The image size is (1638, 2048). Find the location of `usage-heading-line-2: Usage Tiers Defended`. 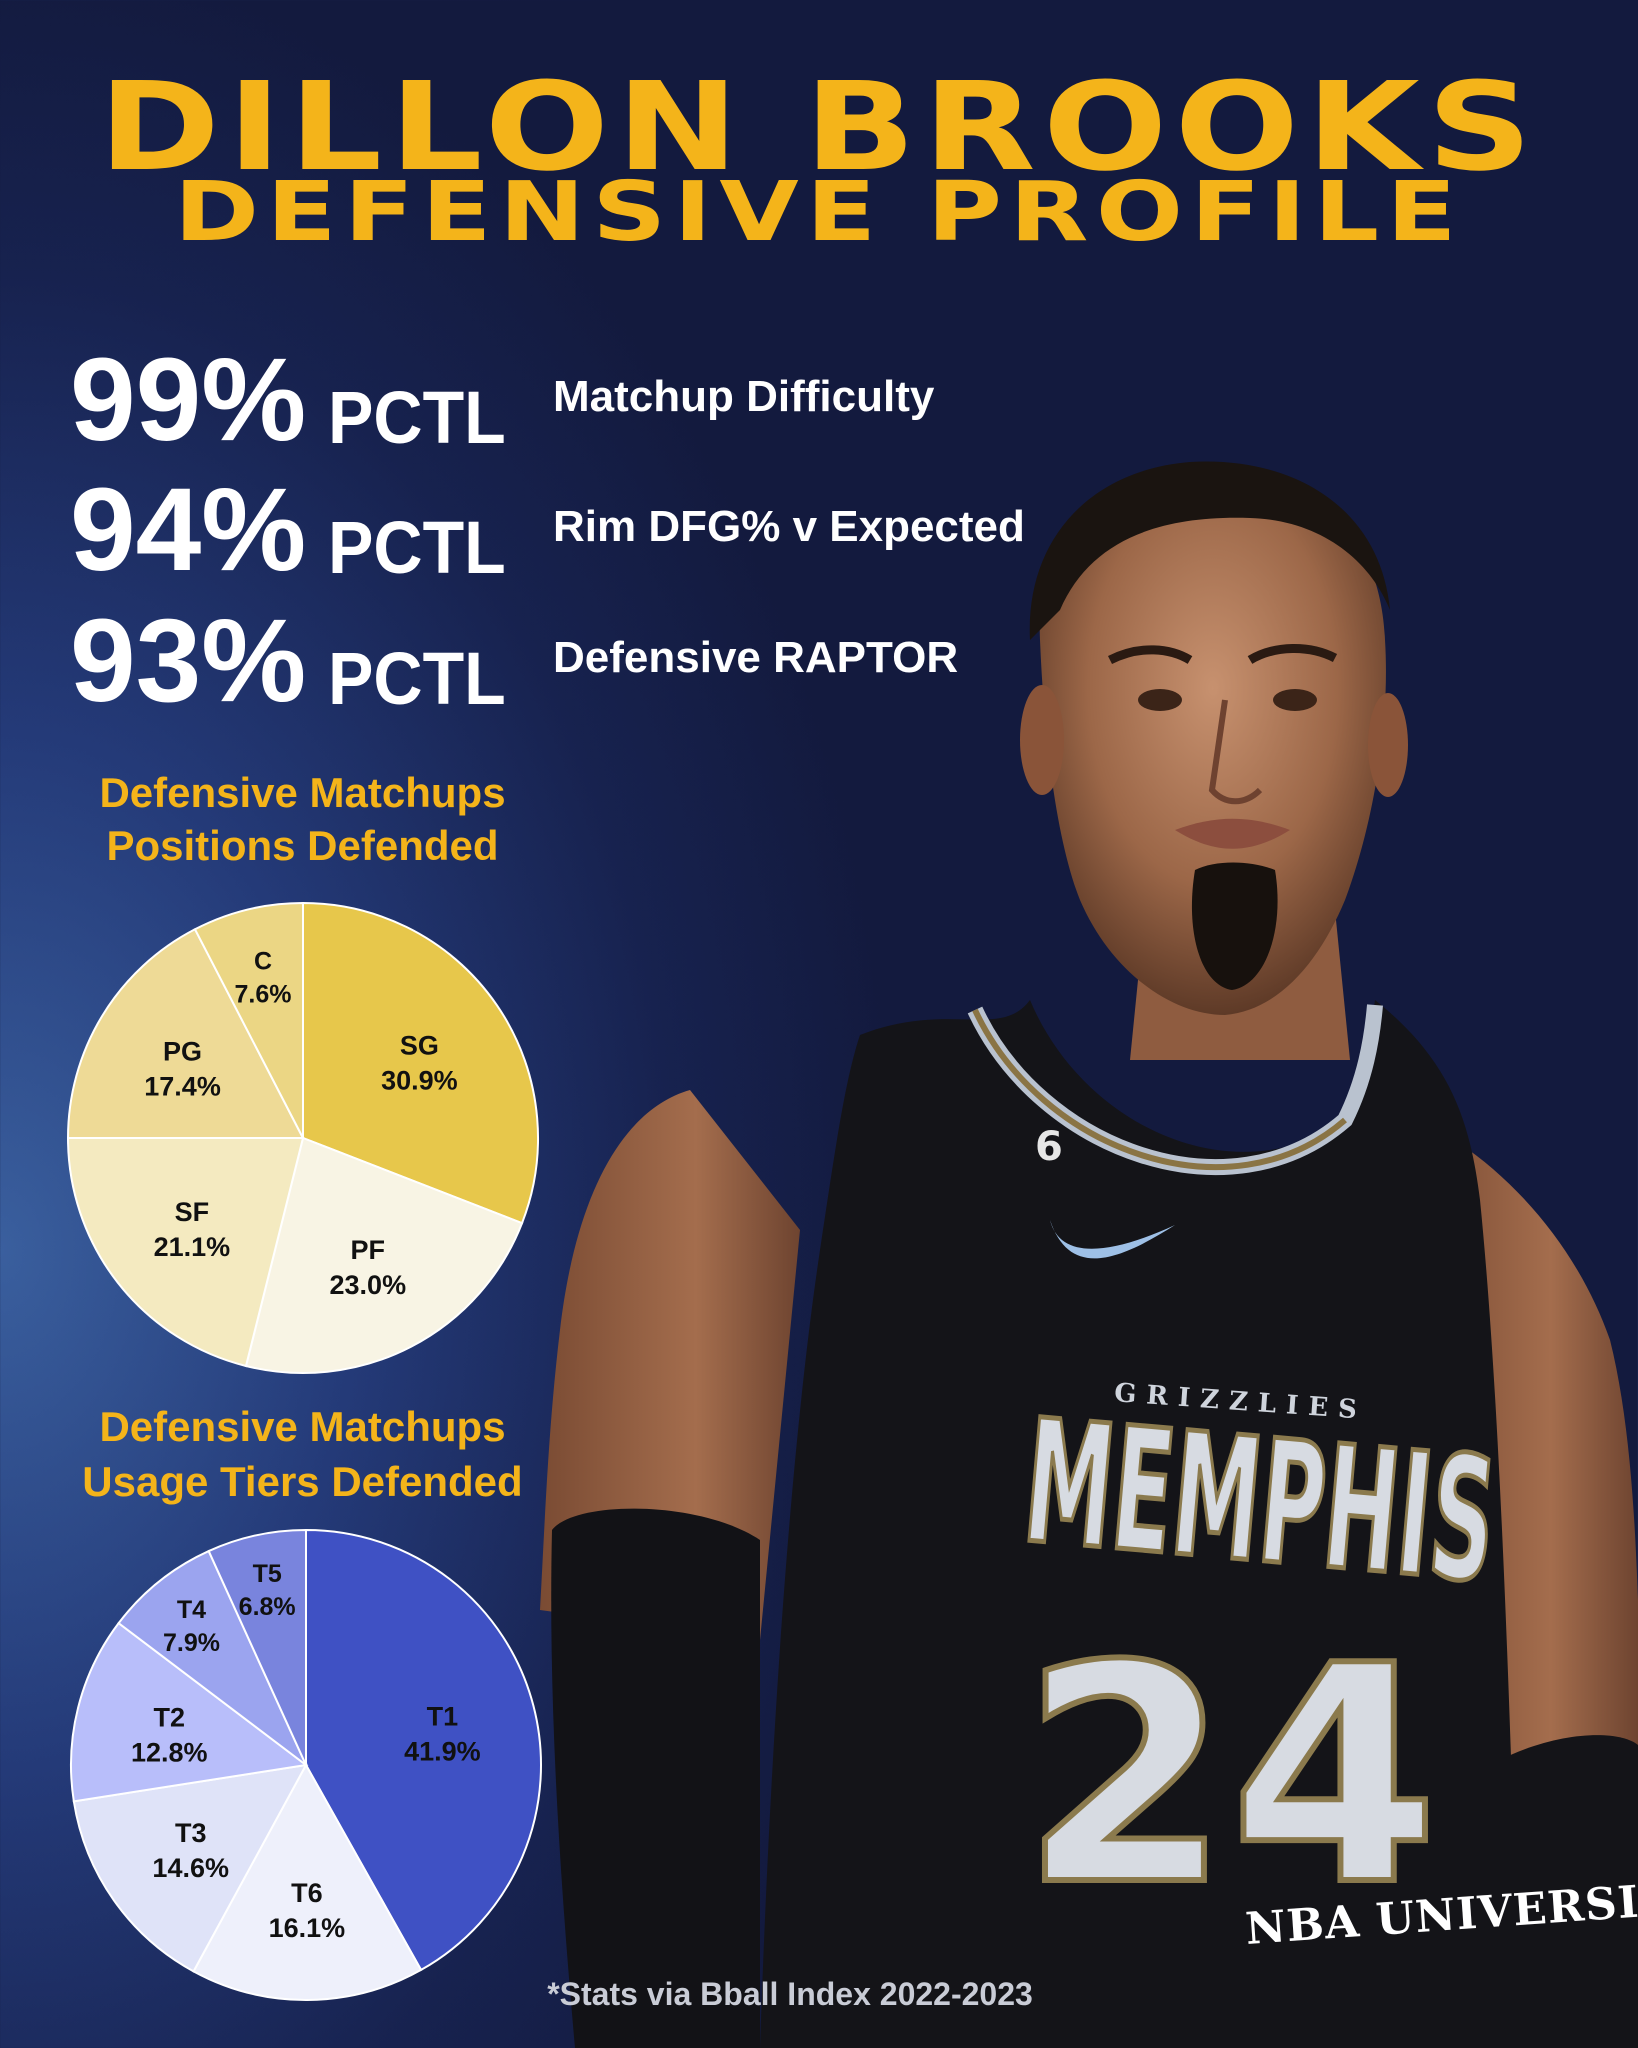

usage-heading-line-2: Usage Tiers Defended is located at coordinates (302, 1481).